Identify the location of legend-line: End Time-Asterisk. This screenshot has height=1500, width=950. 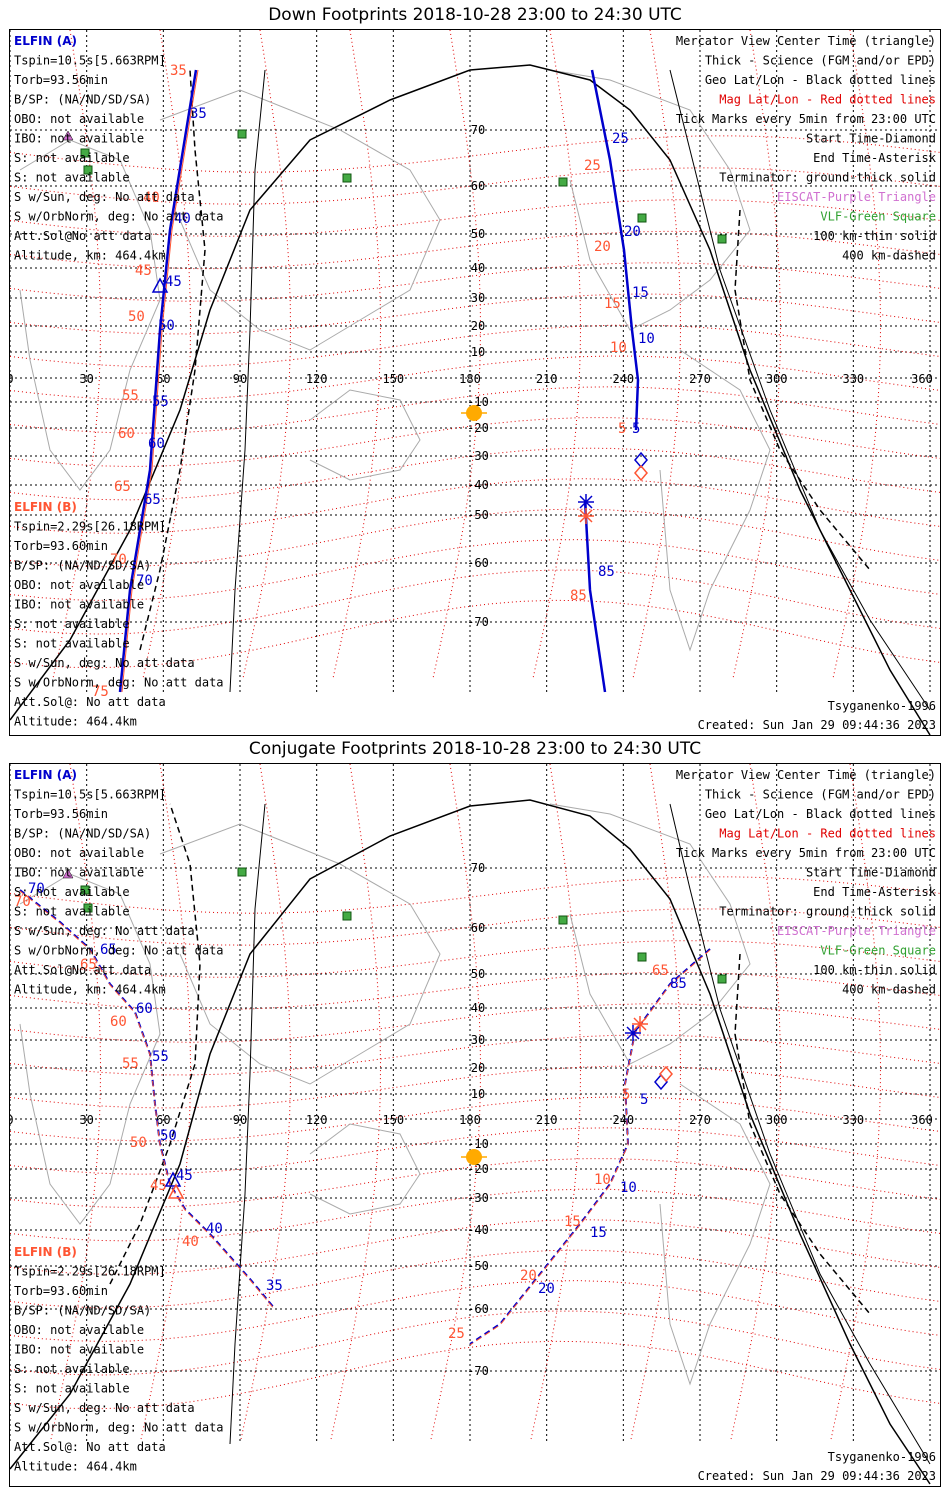
(875, 158).